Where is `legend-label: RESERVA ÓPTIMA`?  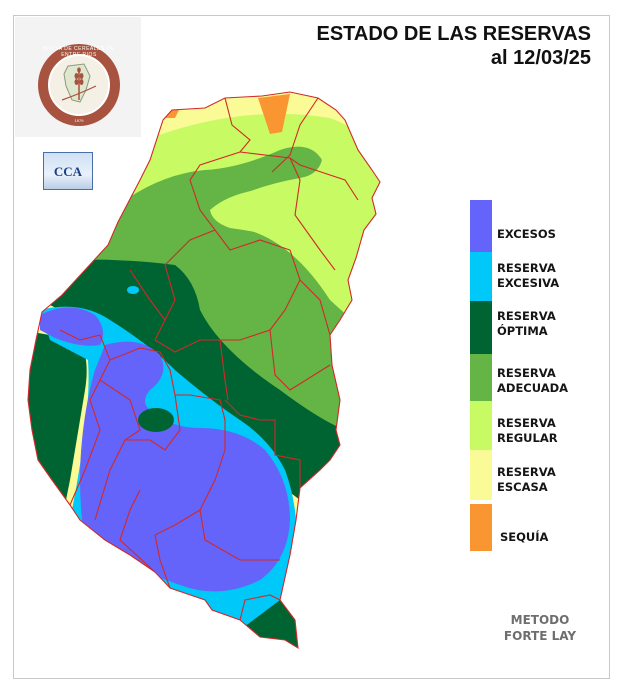 legend-label: RESERVA ÓPTIMA is located at coordinates (526, 323).